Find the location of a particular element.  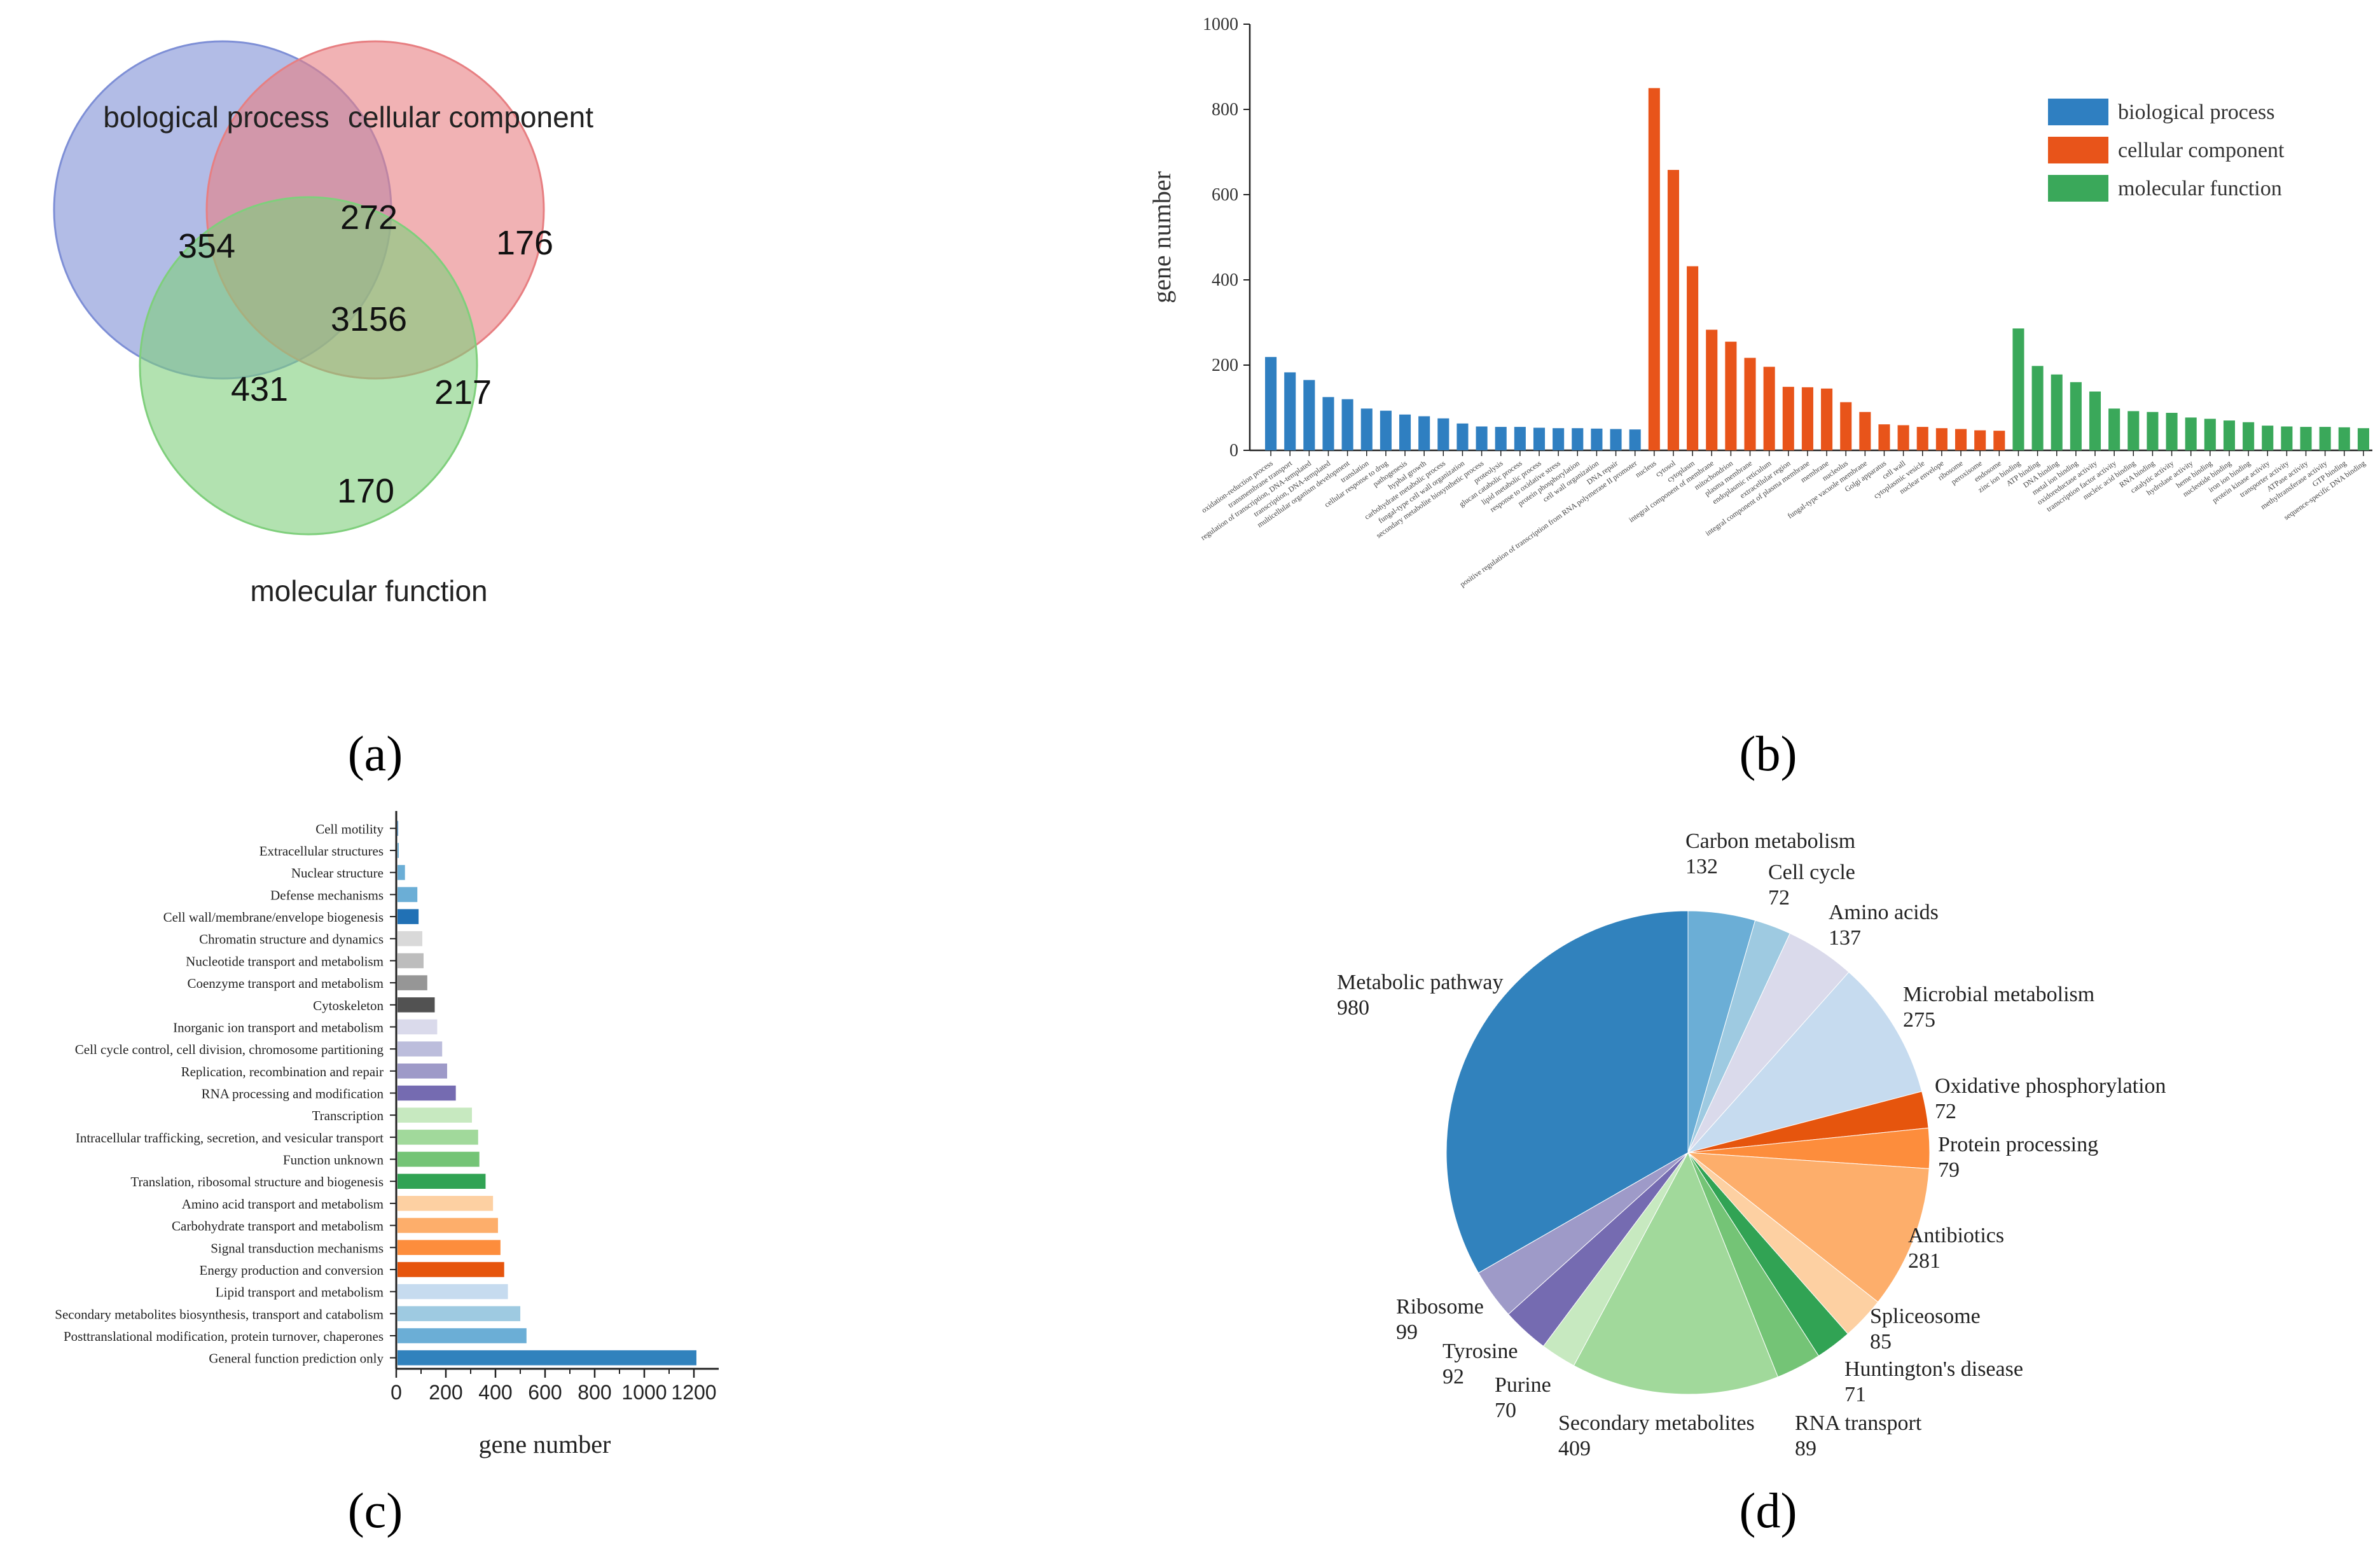

pie-slice-value: 99 is located at coordinates (1407, 1332).